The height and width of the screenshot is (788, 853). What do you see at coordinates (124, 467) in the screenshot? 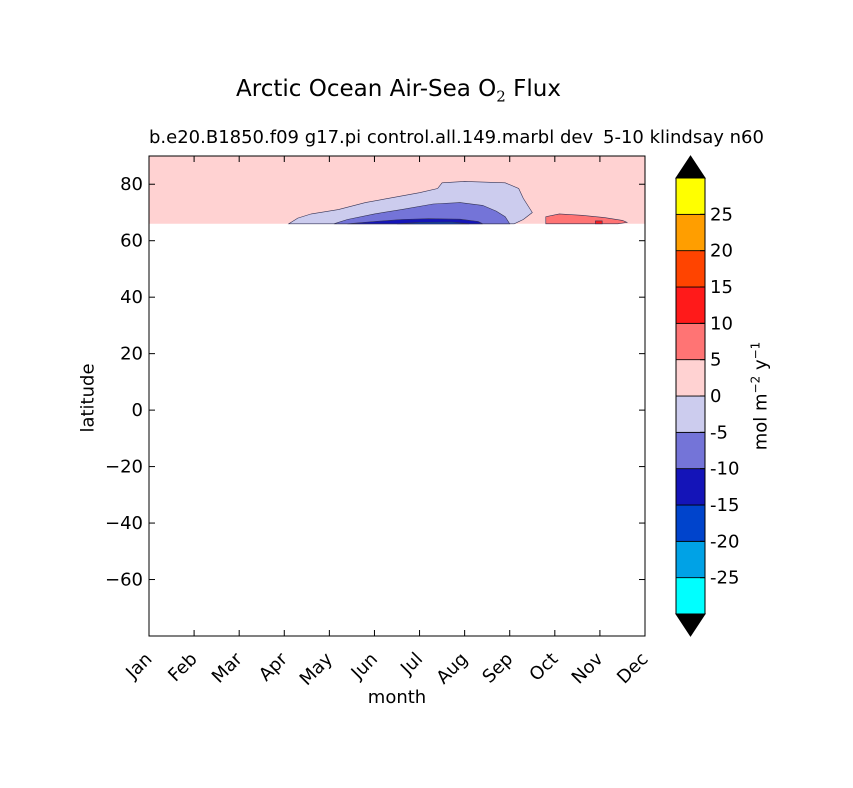
I see `y-tick-label: −20` at bounding box center [124, 467].